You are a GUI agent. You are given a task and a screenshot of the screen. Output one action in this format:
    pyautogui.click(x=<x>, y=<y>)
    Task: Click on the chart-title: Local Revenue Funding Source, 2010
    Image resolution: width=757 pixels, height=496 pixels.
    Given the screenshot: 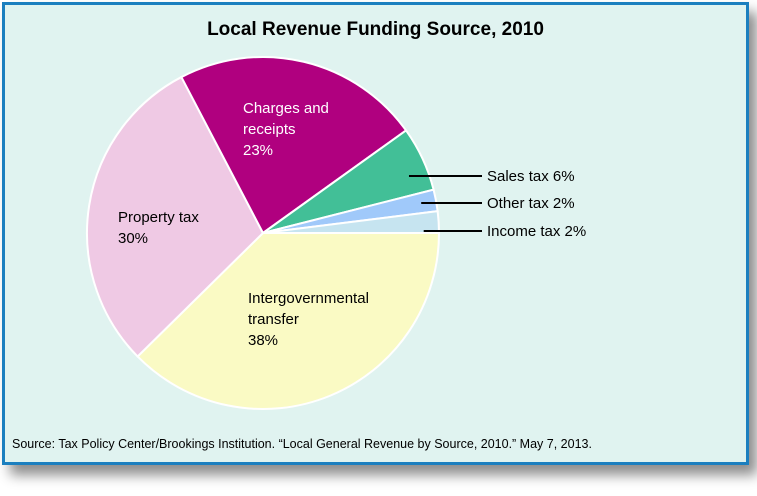 What is the action you would take?
    pyautogui.click(x=375, y=29)
    